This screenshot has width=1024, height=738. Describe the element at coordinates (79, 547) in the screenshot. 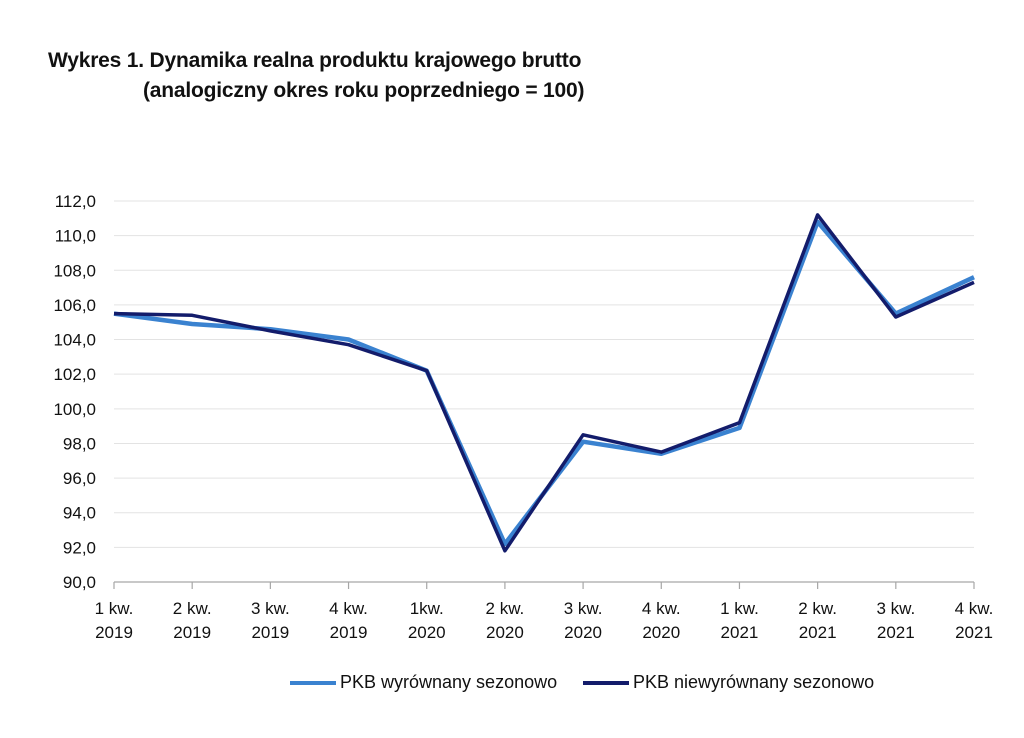

I see `y-tick-label: 92,0` at that location.